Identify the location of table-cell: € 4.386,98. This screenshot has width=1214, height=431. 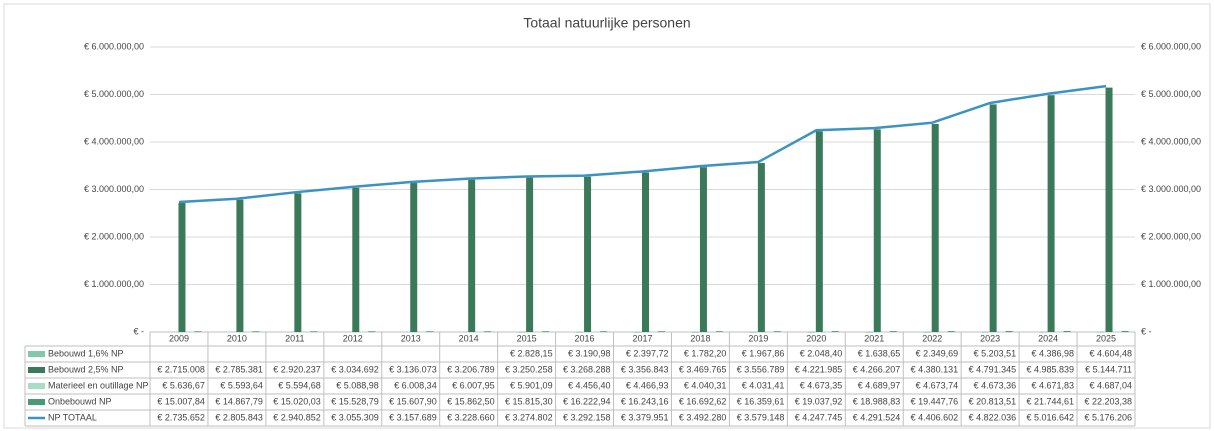
(1053, 353).